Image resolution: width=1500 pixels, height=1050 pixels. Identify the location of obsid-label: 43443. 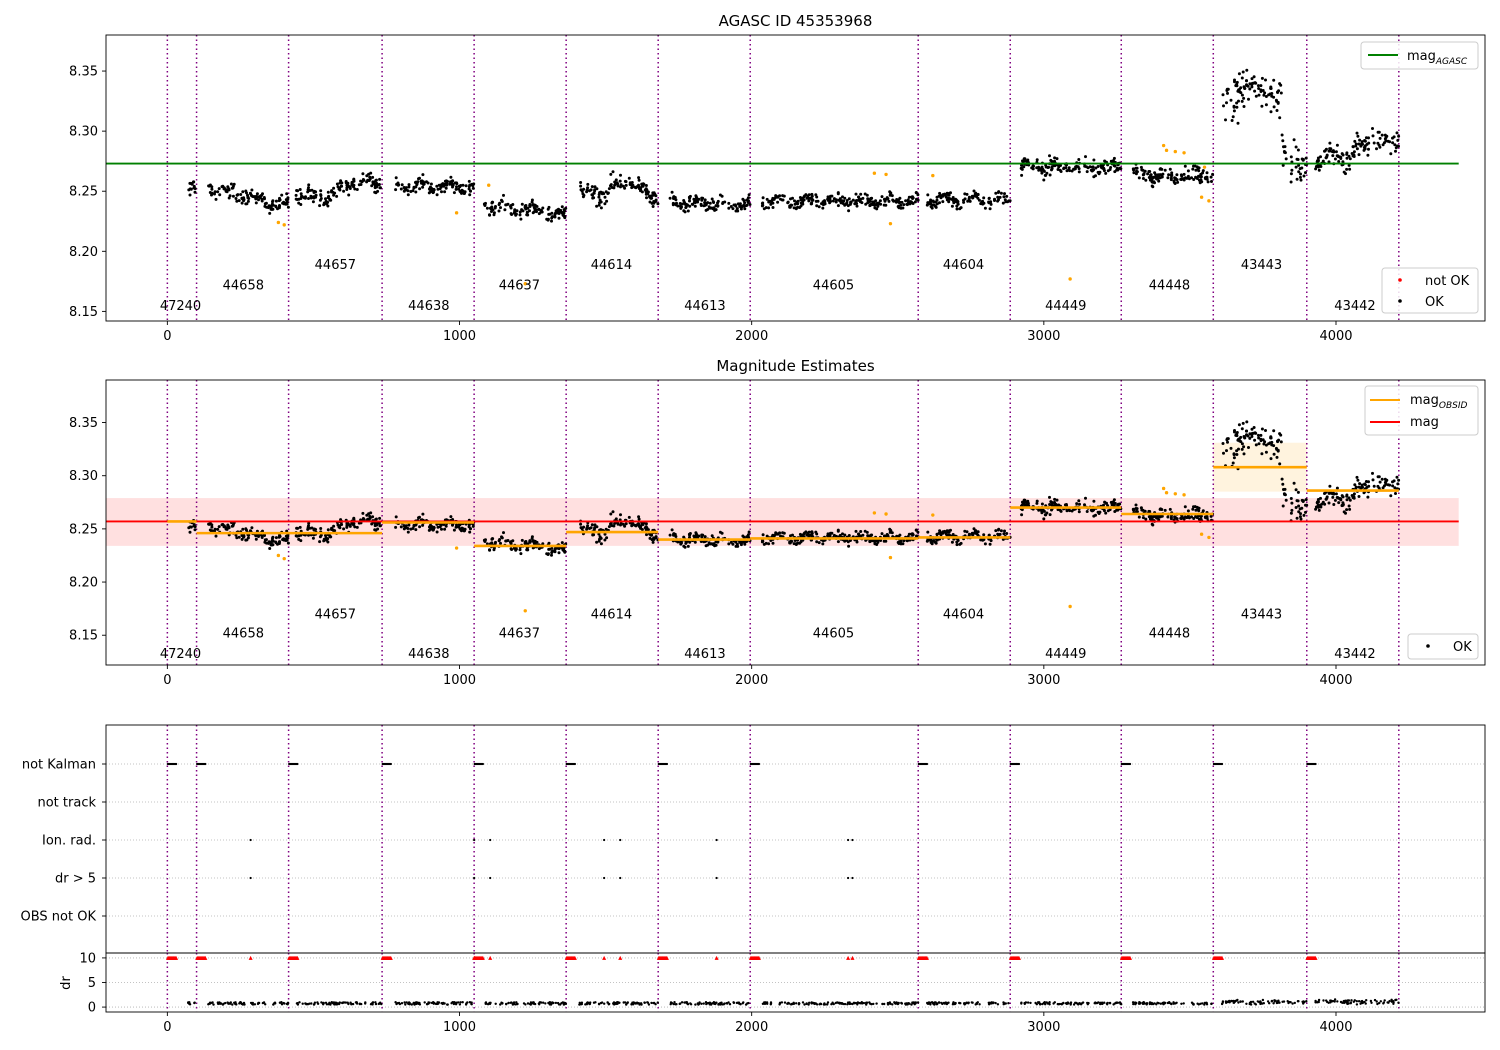
(1261, 614).